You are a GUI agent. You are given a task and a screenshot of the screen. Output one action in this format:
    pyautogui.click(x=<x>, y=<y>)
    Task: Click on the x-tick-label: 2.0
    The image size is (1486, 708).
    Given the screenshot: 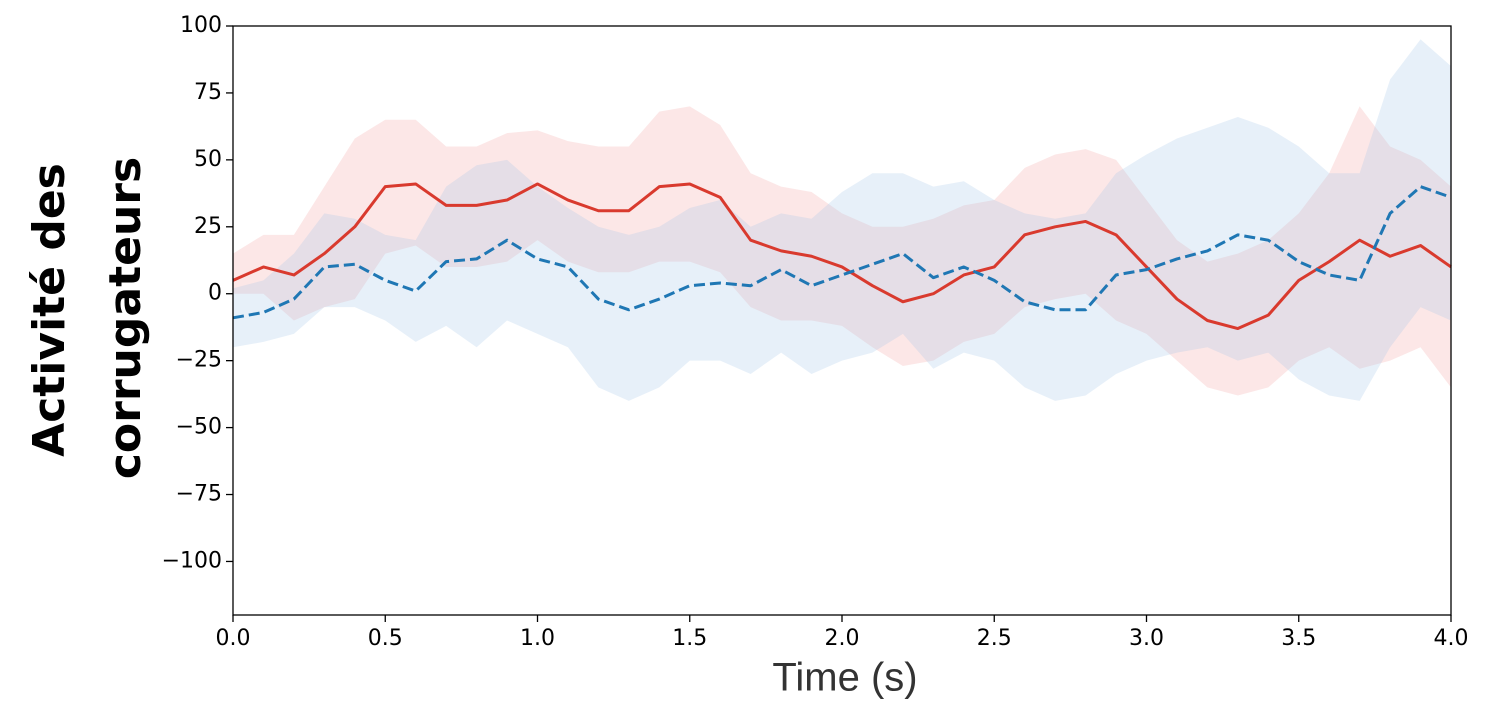 What is the action you would take?
    pyautogui.click(x=842, y=638)
    